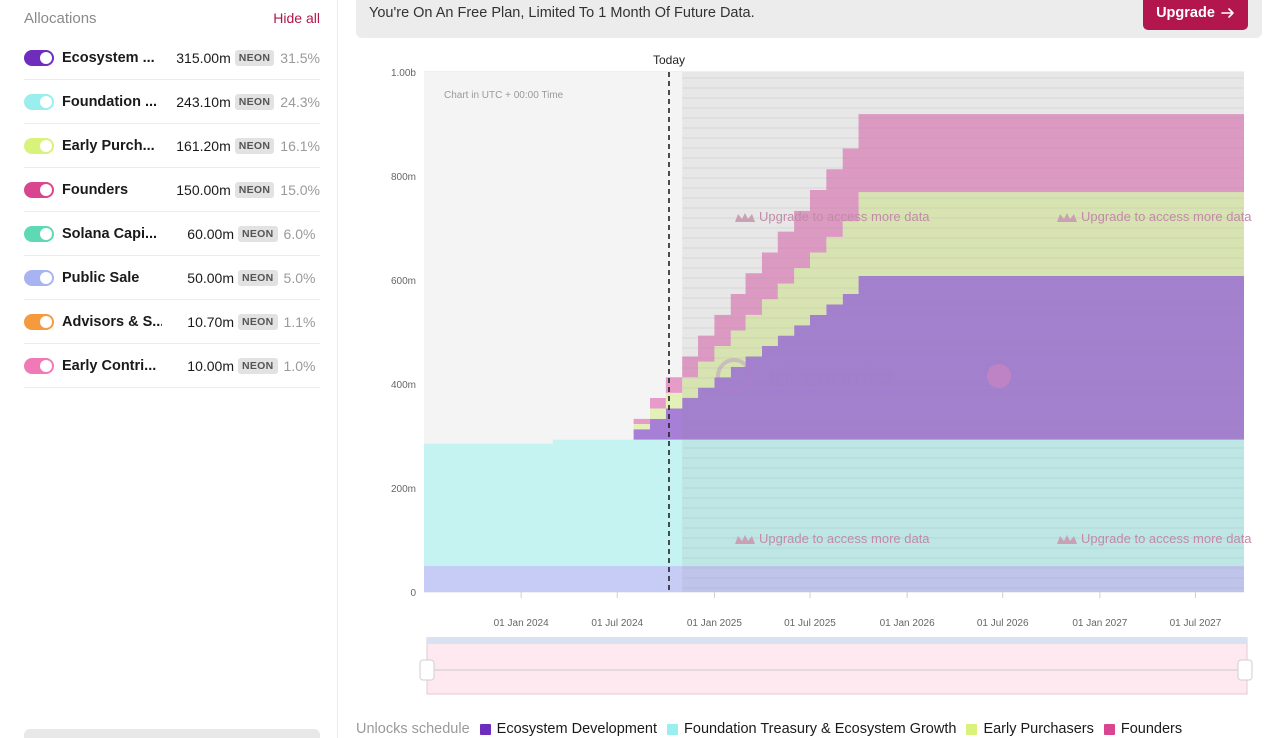 The height and width of the screenshot is (738, 1280). Describe the element at coordinates (299, 321) in the screenshot. I see `allocation-percent: 1.1%` at that location.